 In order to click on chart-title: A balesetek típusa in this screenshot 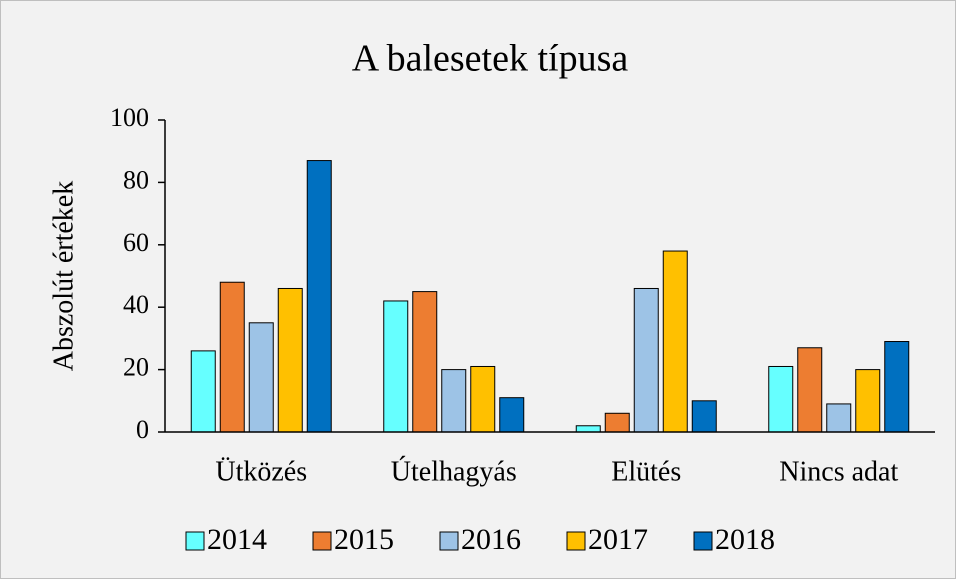, I will do `click(490, 59)`.